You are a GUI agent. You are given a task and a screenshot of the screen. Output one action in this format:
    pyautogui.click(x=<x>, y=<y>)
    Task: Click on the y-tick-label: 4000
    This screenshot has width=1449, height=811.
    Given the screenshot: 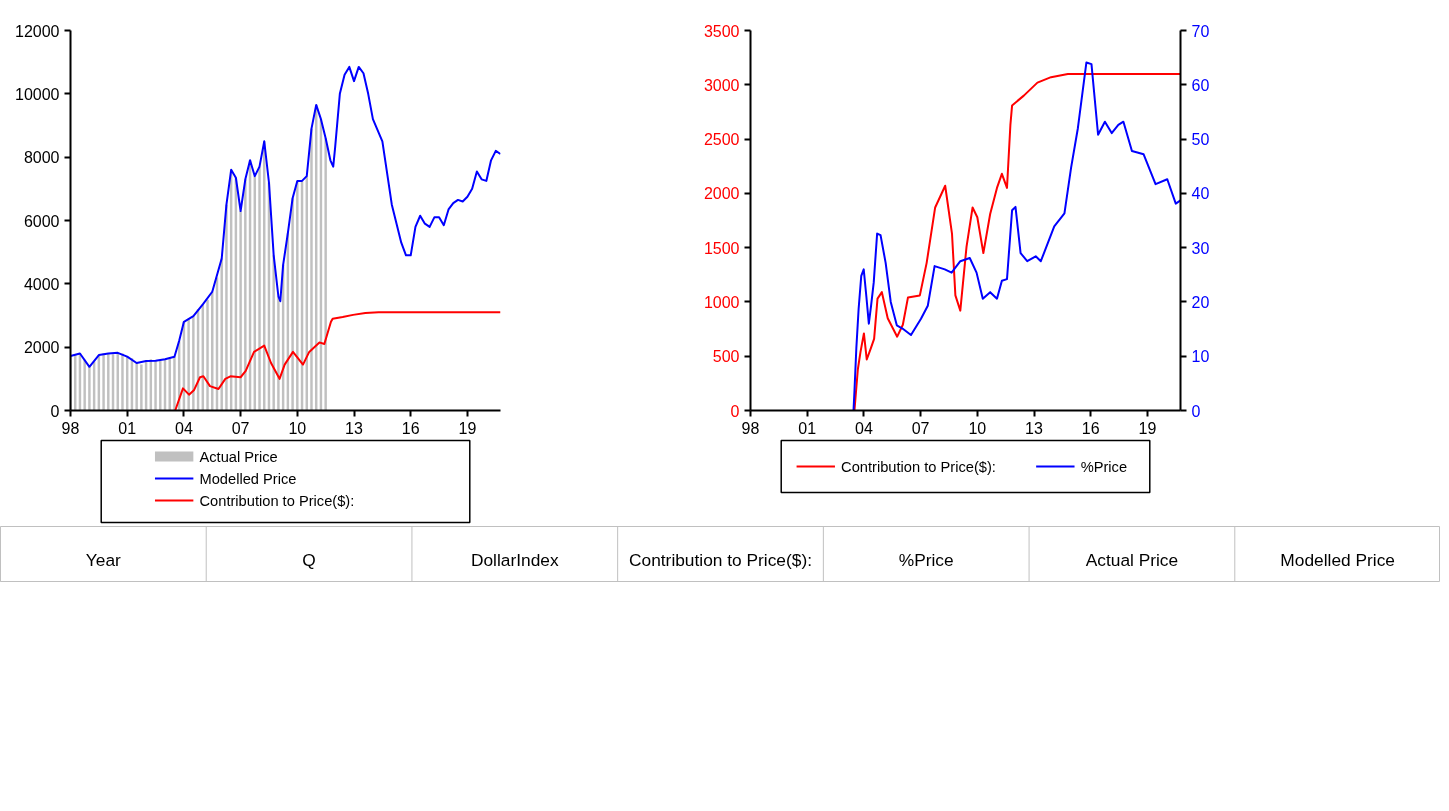 What is the action you would take?
    pyautogui.click(x=41, y=284)
    